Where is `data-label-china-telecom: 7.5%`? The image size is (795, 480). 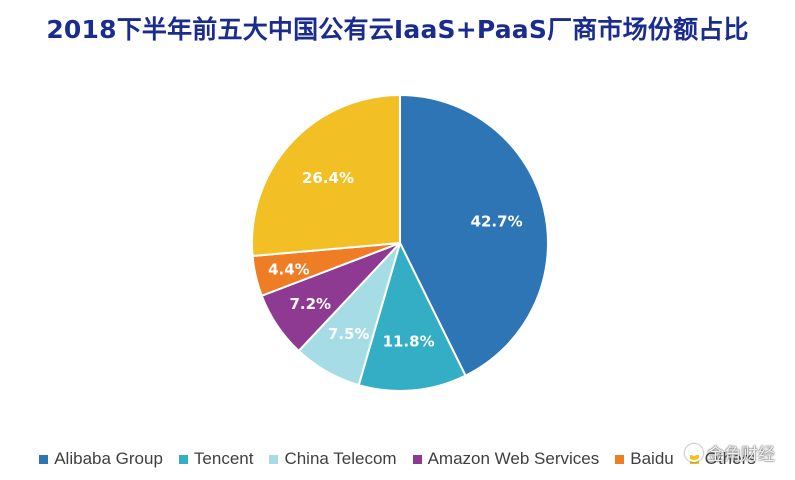
data-label-china-telecom: 7.5% is located at coordinates (349, 334).